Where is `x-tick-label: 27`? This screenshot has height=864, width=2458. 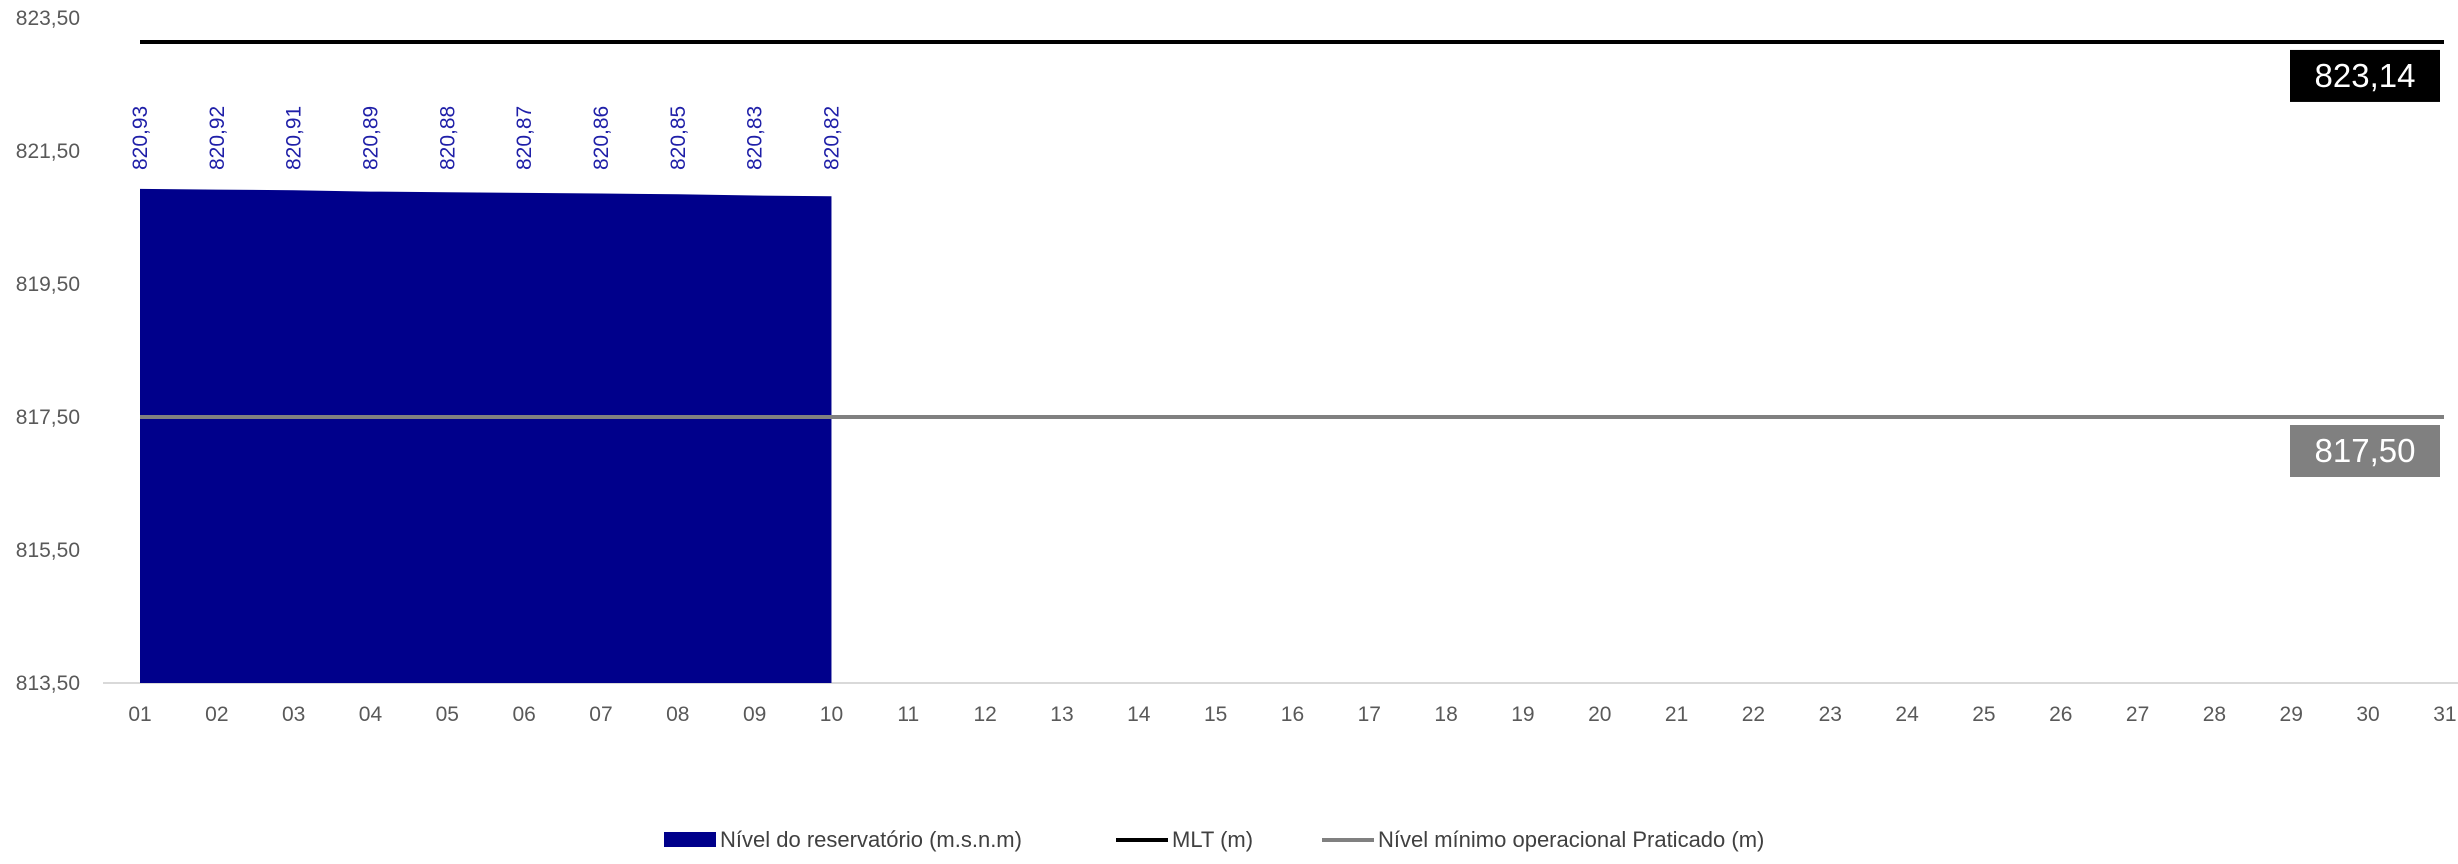
x-tick-label: 27 is located at coordinates (2137, 714).